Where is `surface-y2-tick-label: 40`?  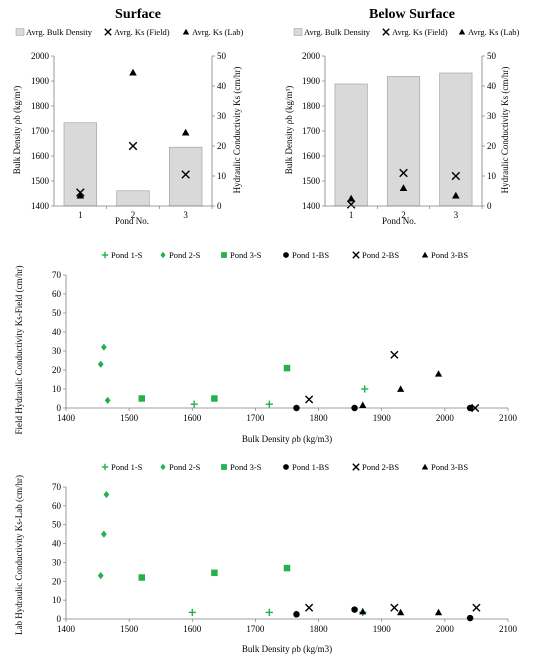
surface-y2-tick-label: 40 is located at coordinates (222, 86).